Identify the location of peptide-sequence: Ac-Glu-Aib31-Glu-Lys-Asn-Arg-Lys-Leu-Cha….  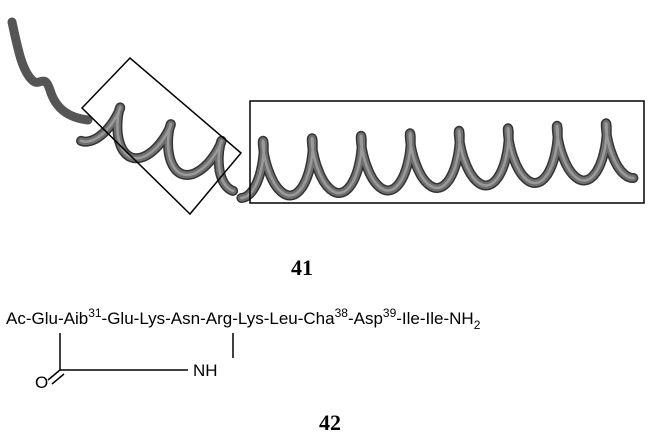
(243, 319).